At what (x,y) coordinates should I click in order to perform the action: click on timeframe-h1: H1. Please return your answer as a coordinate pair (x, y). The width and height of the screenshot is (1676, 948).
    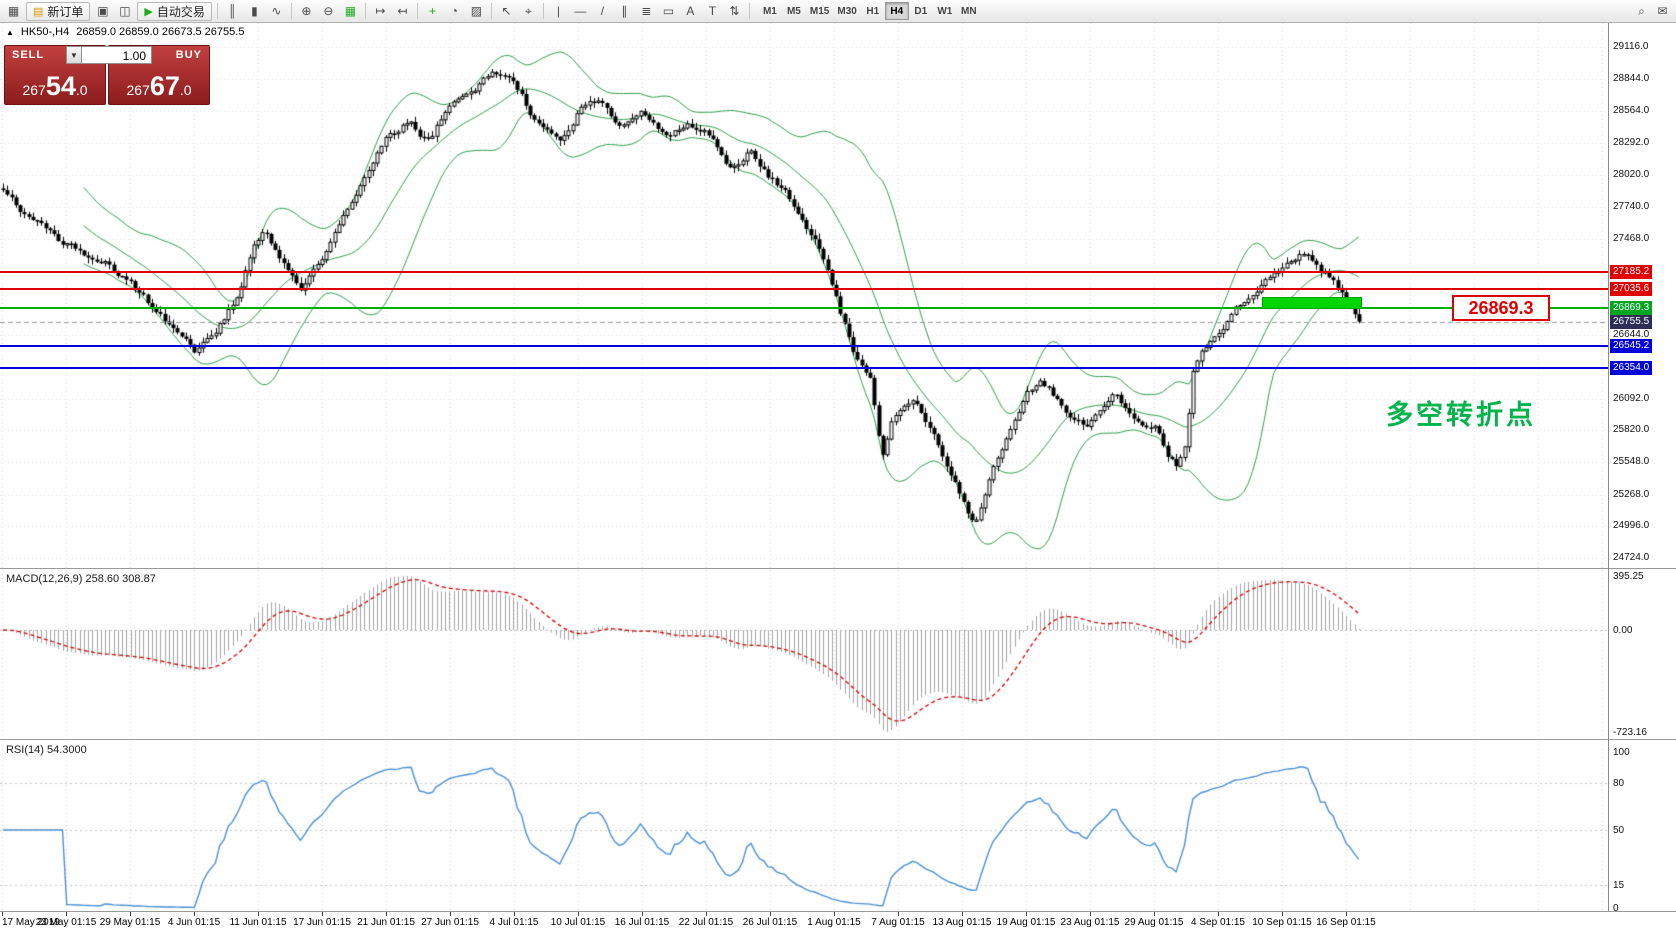
    Looking at the image, I should click on (873, 11).